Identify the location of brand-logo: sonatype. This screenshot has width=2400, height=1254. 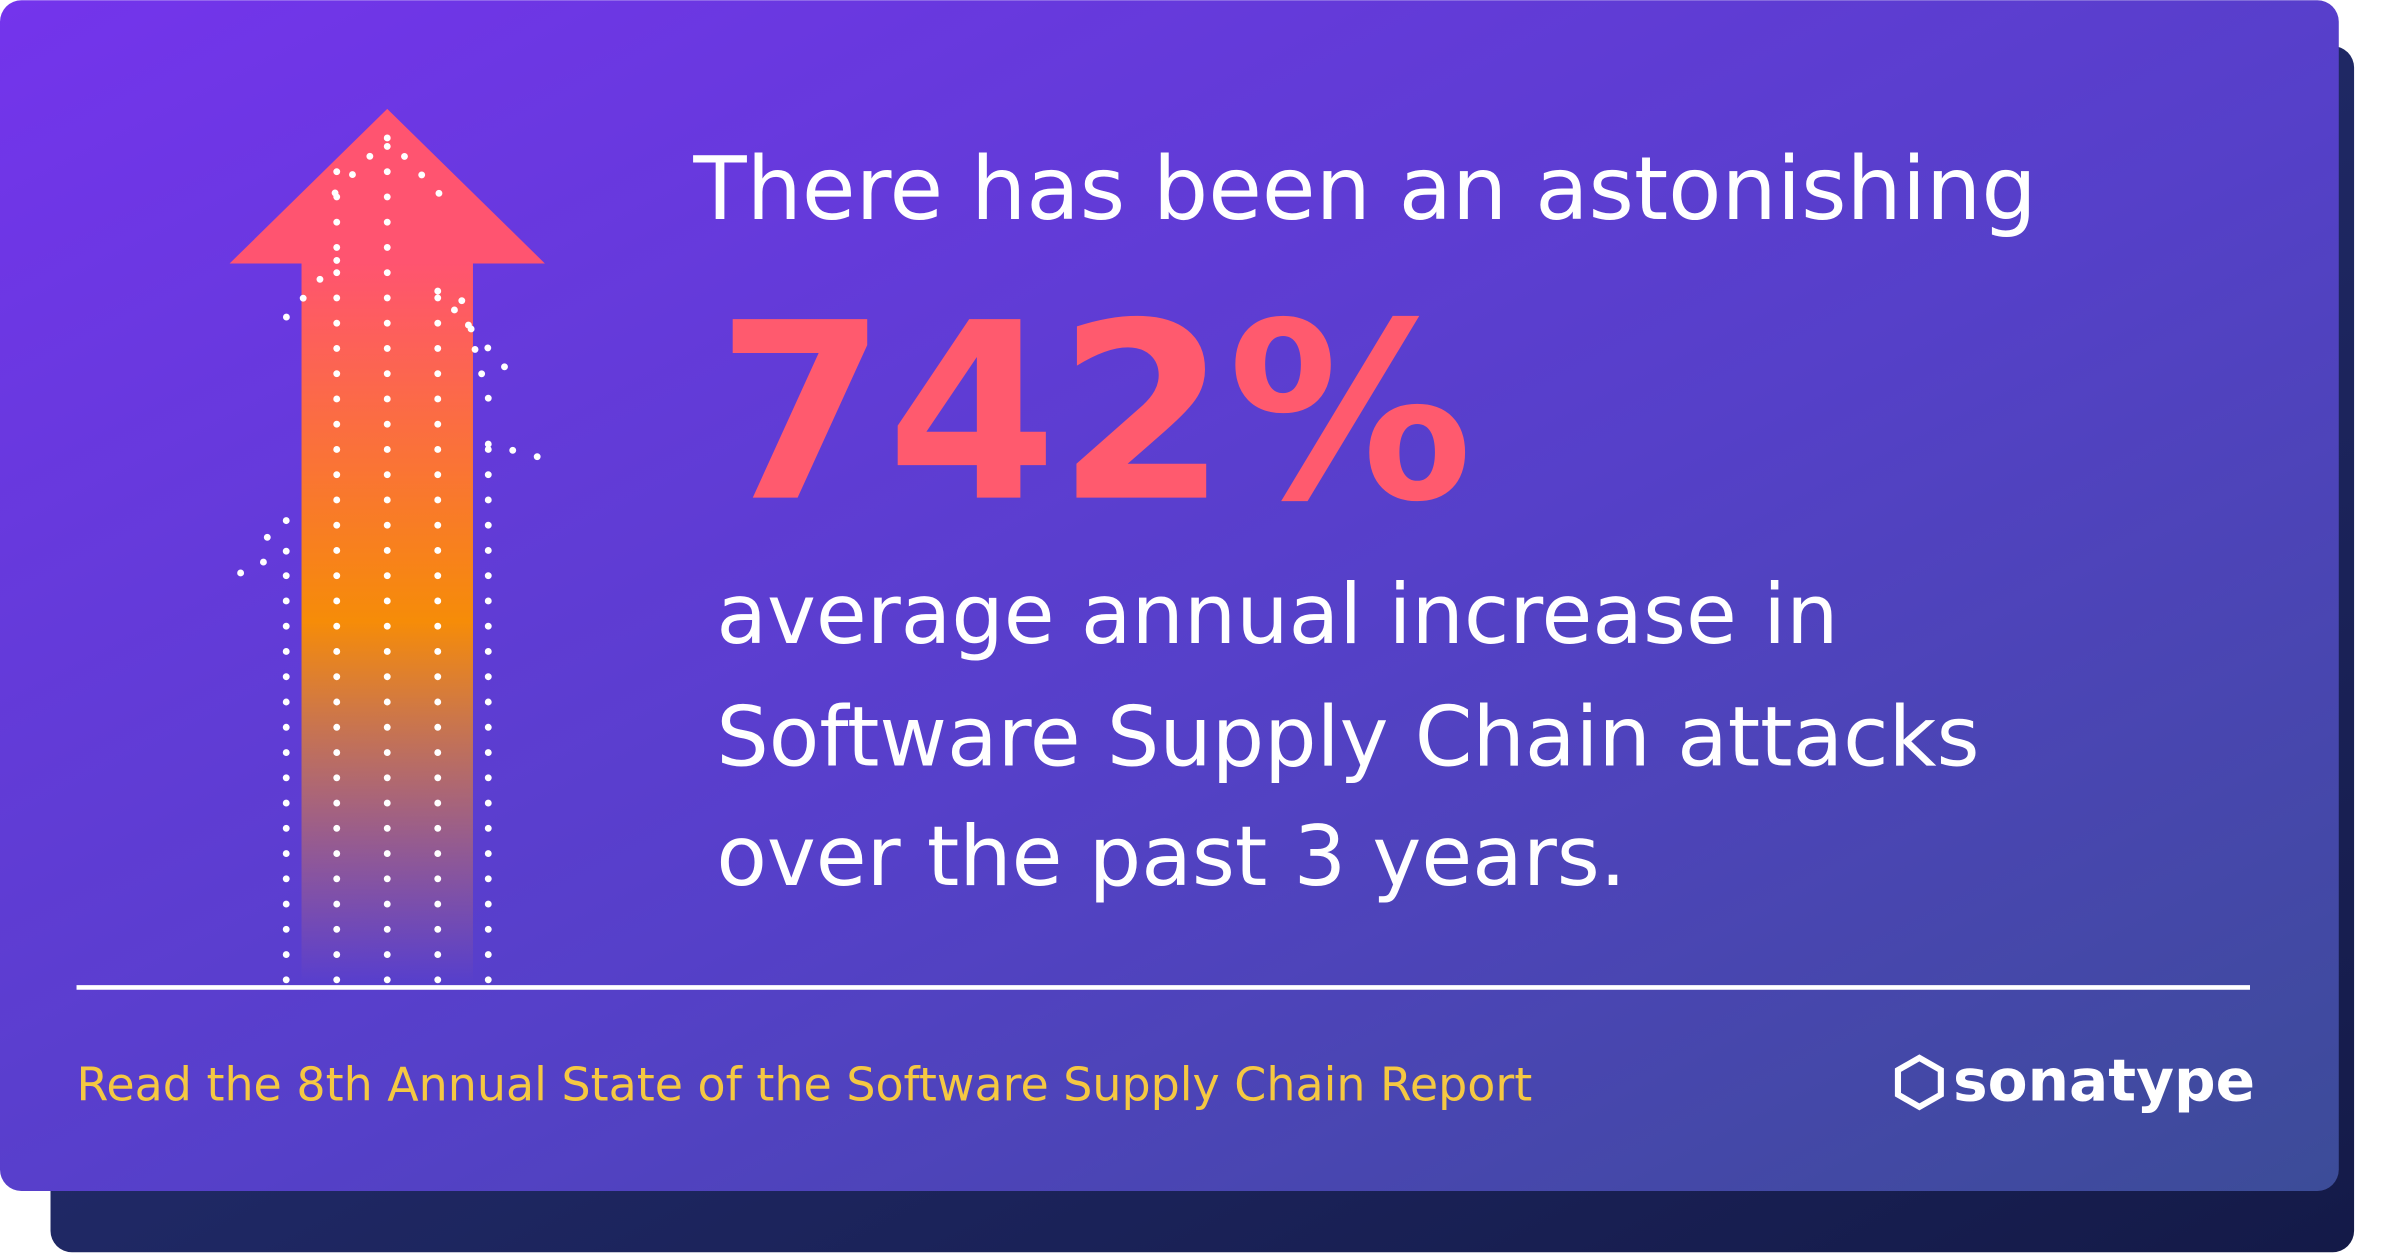
(2104, 1081).